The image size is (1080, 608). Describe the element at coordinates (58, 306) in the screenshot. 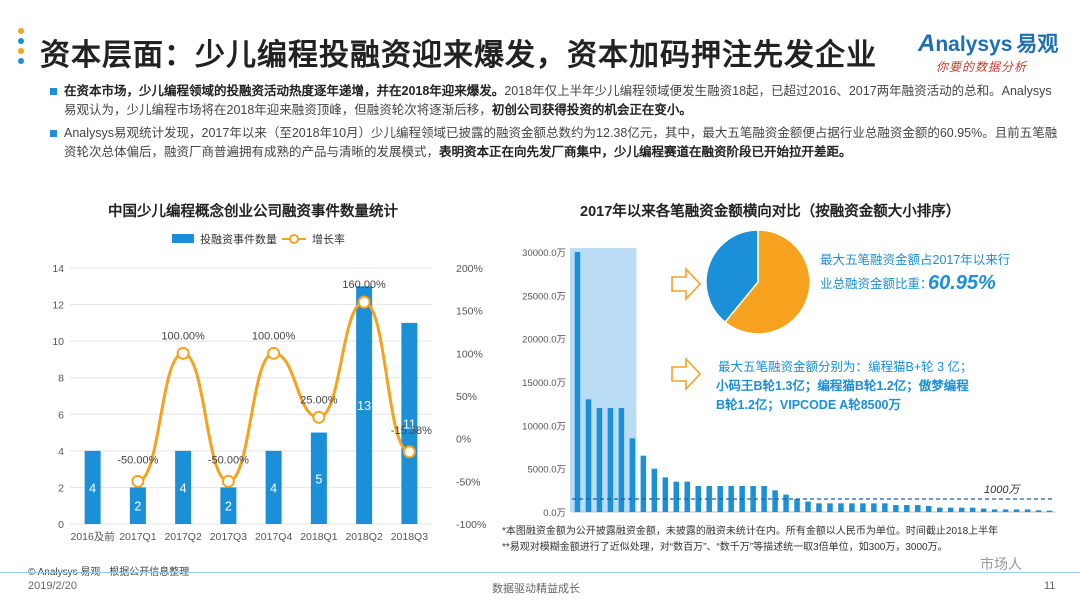

I see `y-tick-label: 12` at that location.